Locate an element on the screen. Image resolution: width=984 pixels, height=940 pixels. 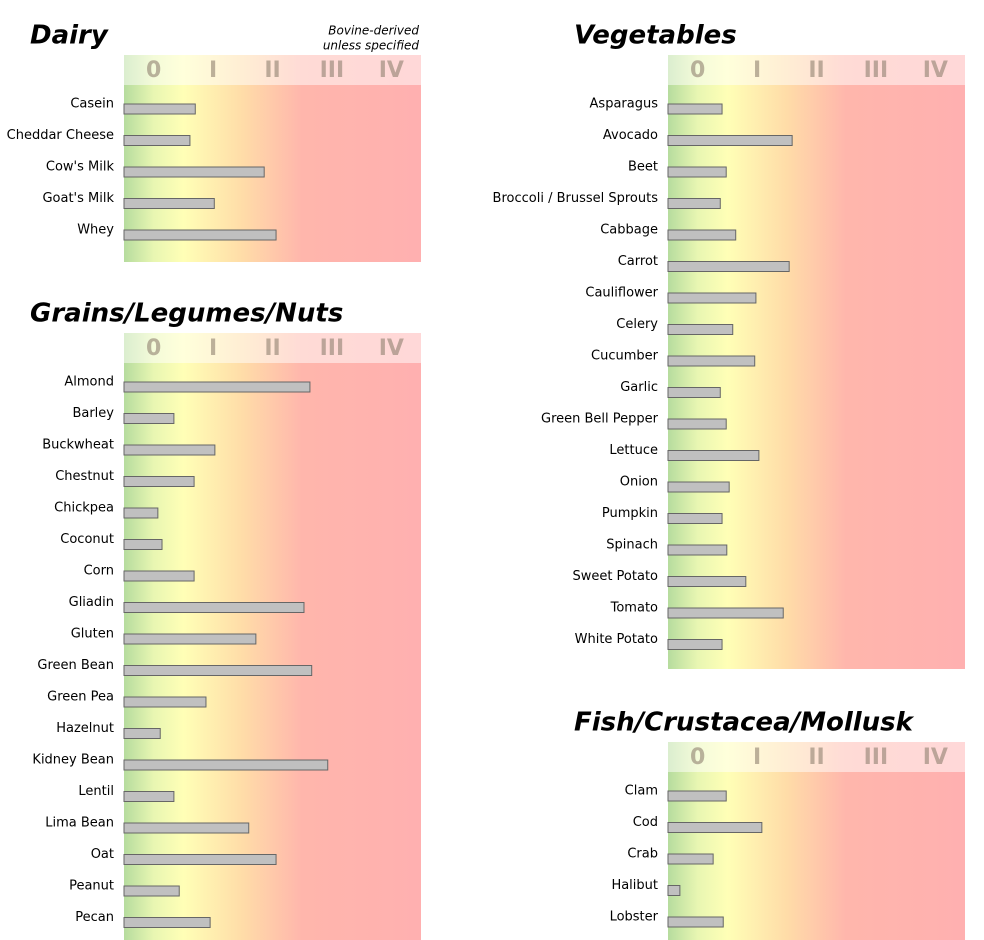
category-label: Lobster is located at coordinates (634, 917).